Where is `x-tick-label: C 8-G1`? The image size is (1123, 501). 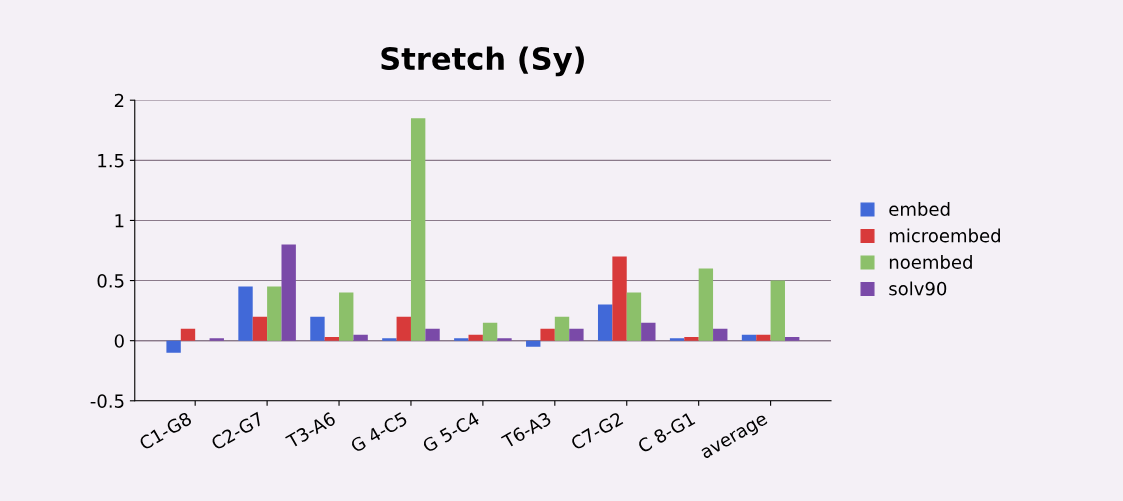
x-tick-label: C 8-G1 is located at coordinates (666, 432).